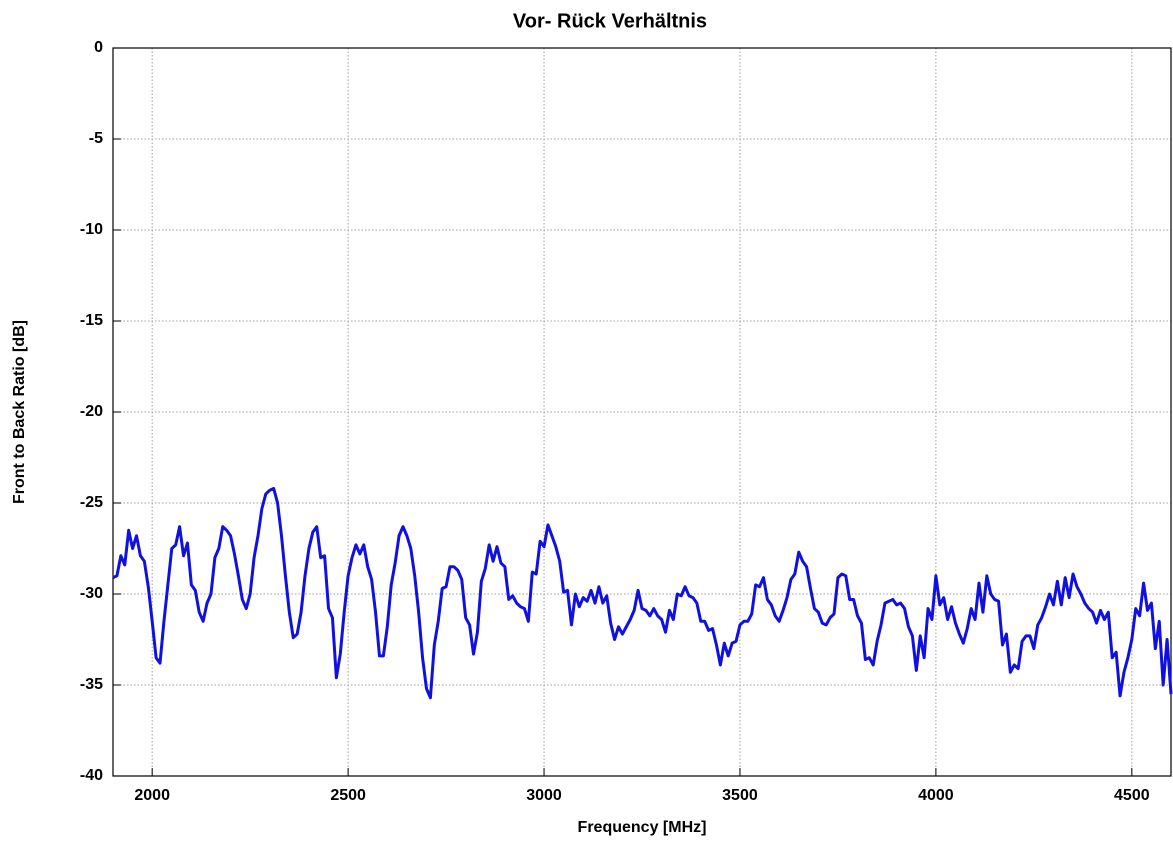 The width and height of the screenshot is (1173, 841). Describe the element at coordinates (91, 684) in the screenshot. I see `y-tick-label: -35` at that location.